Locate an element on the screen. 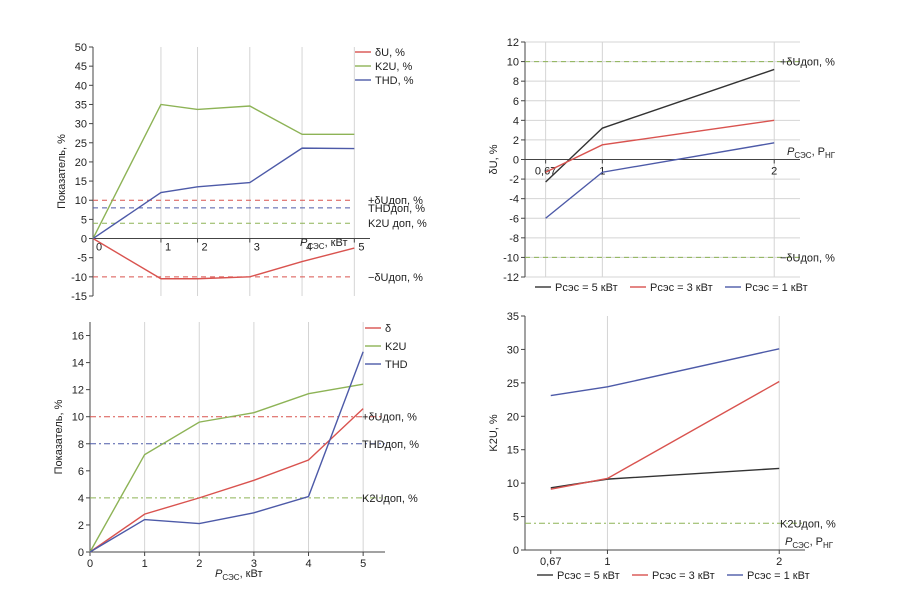 The height and width of the screenshot is (600, 900). y-tick-label: 40 is located at coordinates (81, 86).